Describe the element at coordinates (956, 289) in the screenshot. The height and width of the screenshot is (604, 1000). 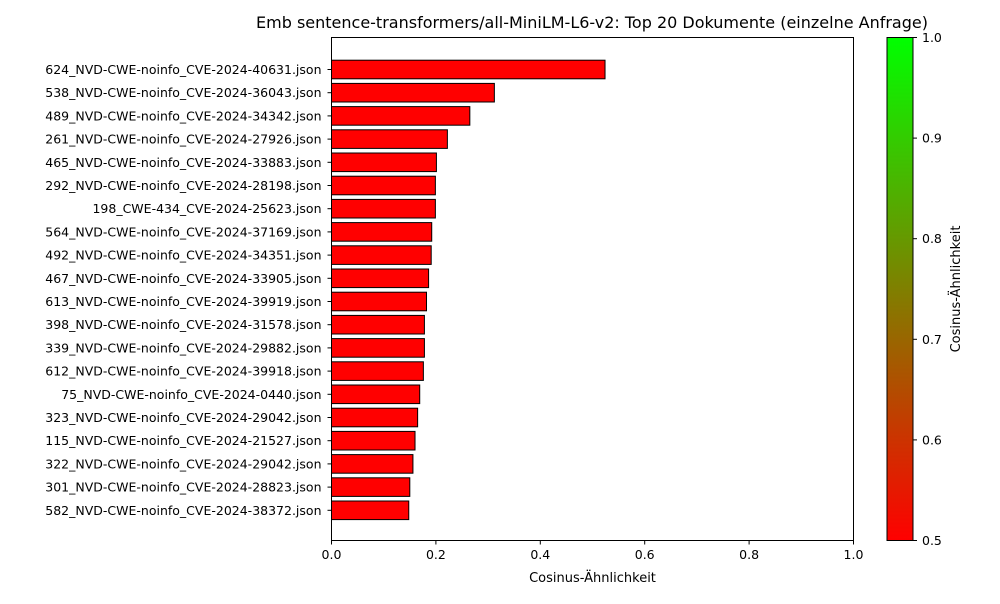
I see `colorbar-label: Cosinus-Ähnlichkeit` at that location.